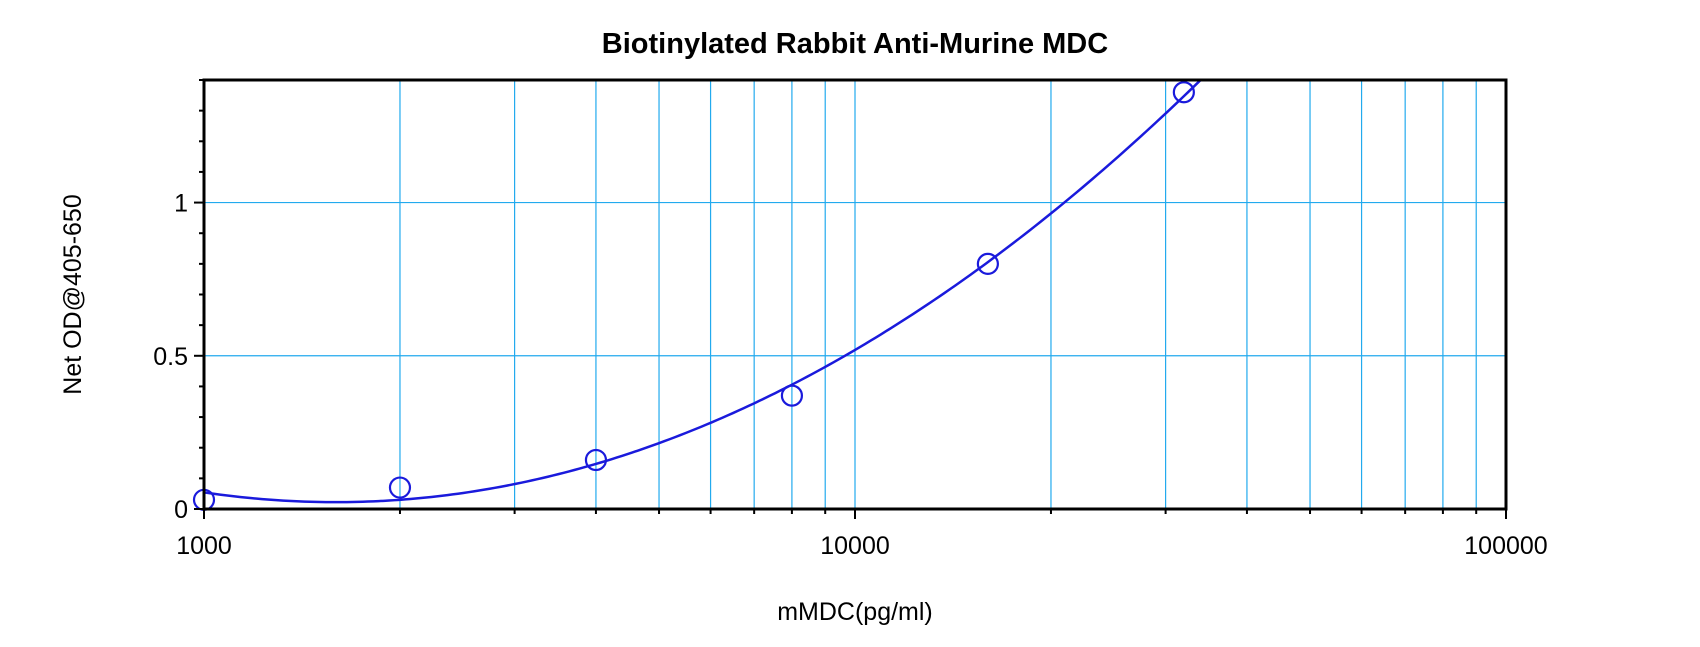 This screenshot has height=647, width=1700. I want to click on y-tick-label: 1, so click(181, 204).